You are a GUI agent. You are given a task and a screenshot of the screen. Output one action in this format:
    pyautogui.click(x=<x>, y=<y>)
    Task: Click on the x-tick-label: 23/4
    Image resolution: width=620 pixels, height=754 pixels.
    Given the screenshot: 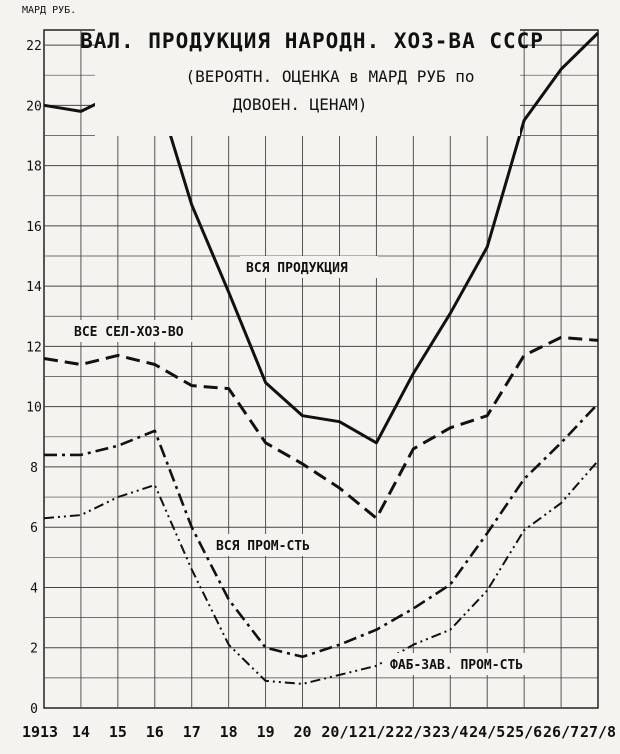 What is the action you would take?
    pyautogui.click(x=450, y=732)
    